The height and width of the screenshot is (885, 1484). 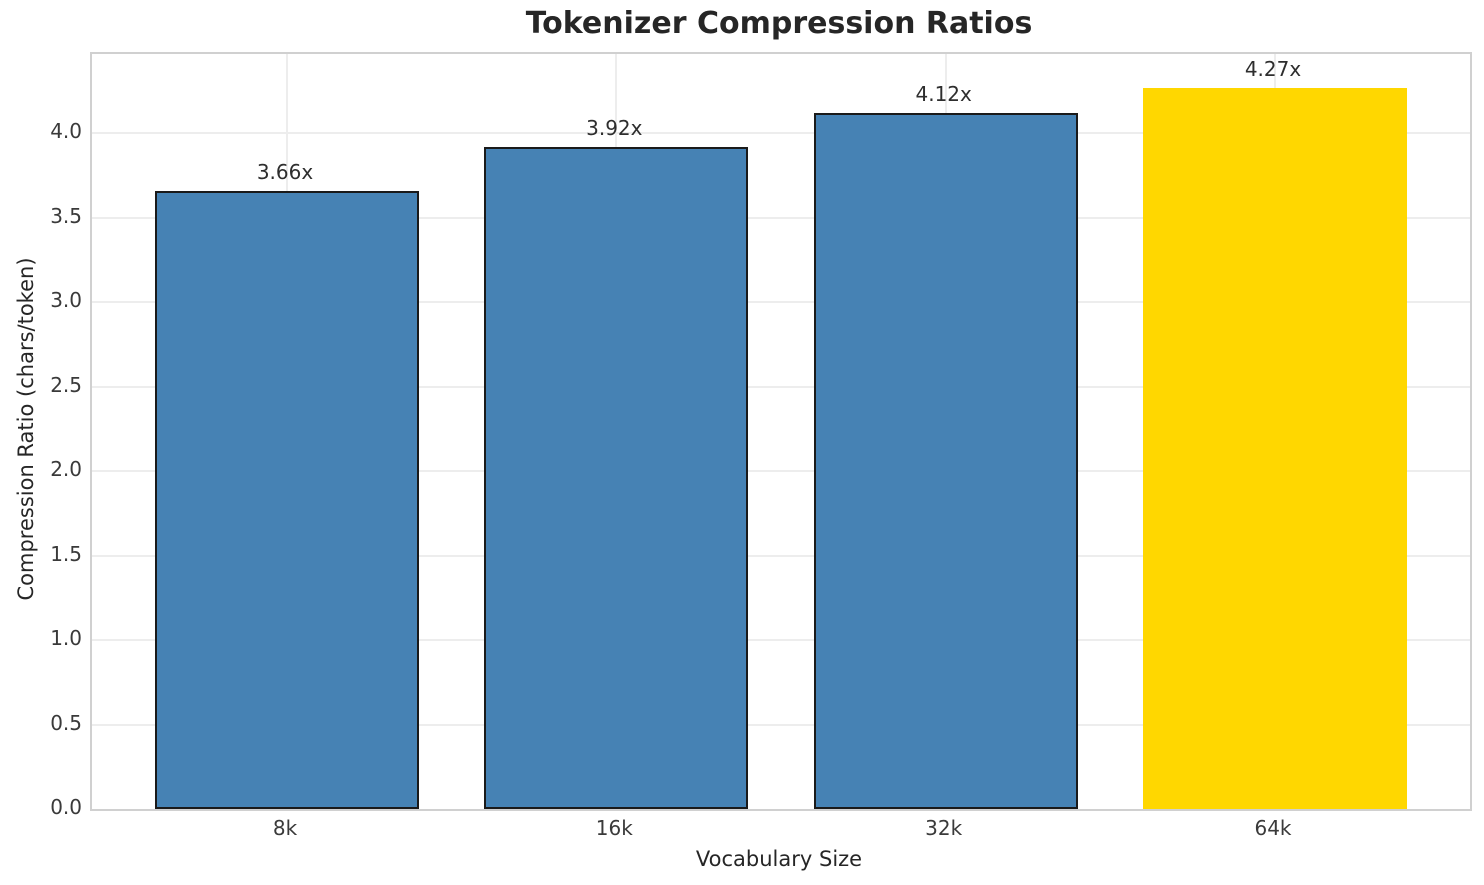 What do you see at coordinates (66, 384) in the screenshot?
I see `y-tick-label: 2.5` at bounding box center [66, 384].